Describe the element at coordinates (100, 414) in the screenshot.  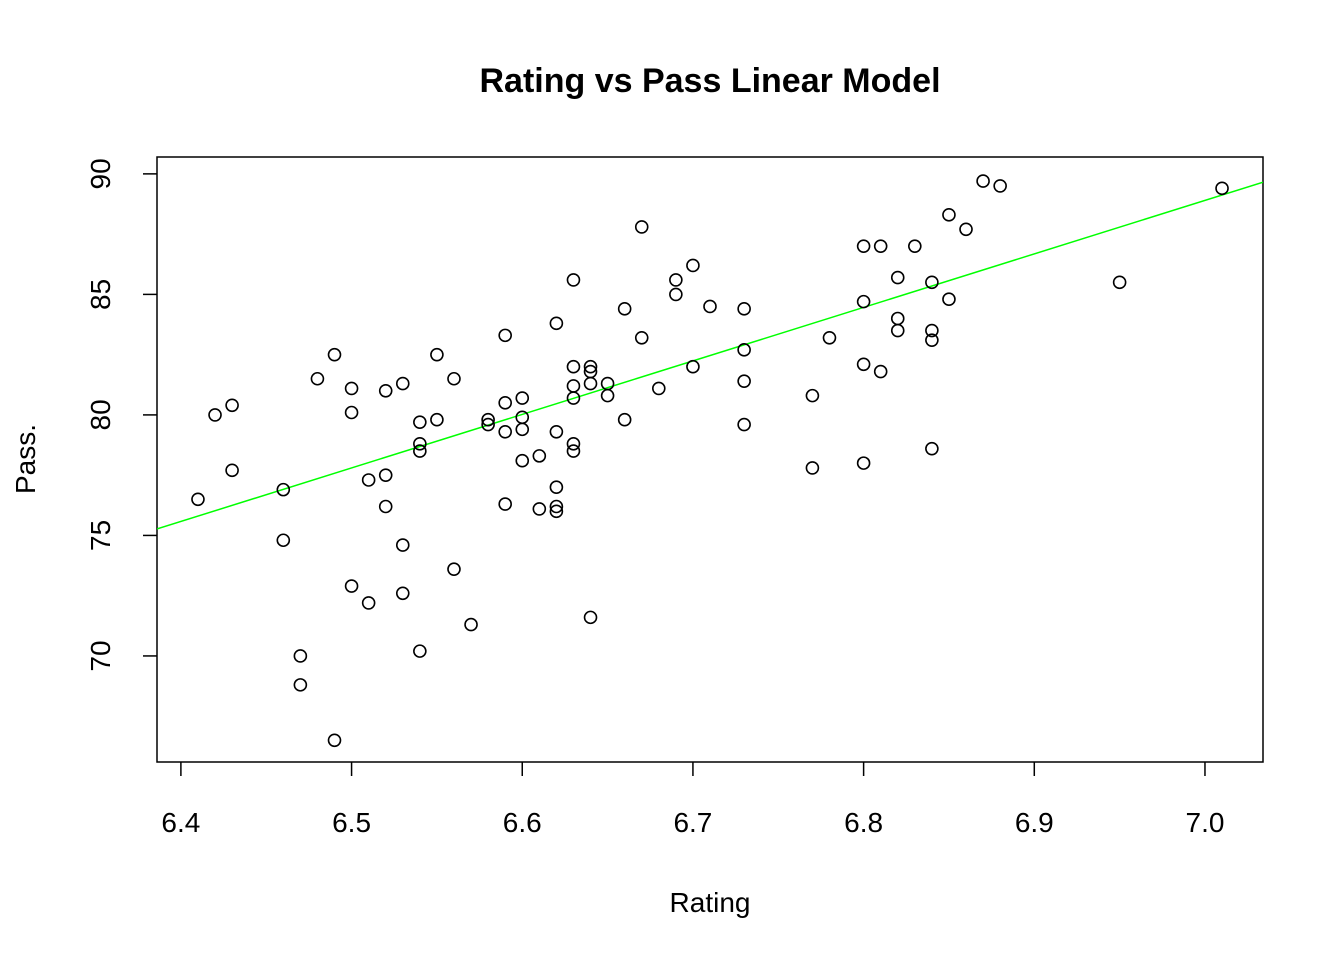
I see `y-tick-label: 80` at that location.